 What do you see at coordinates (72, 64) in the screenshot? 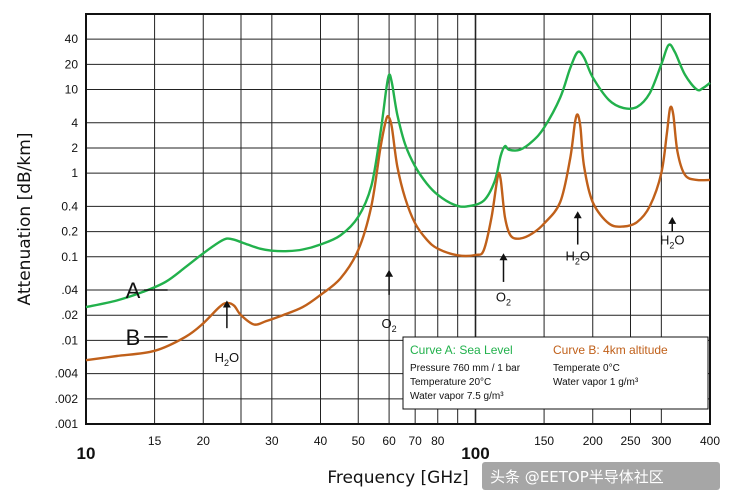
I see `y-tick-label: 20` at bounding box center [72, 64].